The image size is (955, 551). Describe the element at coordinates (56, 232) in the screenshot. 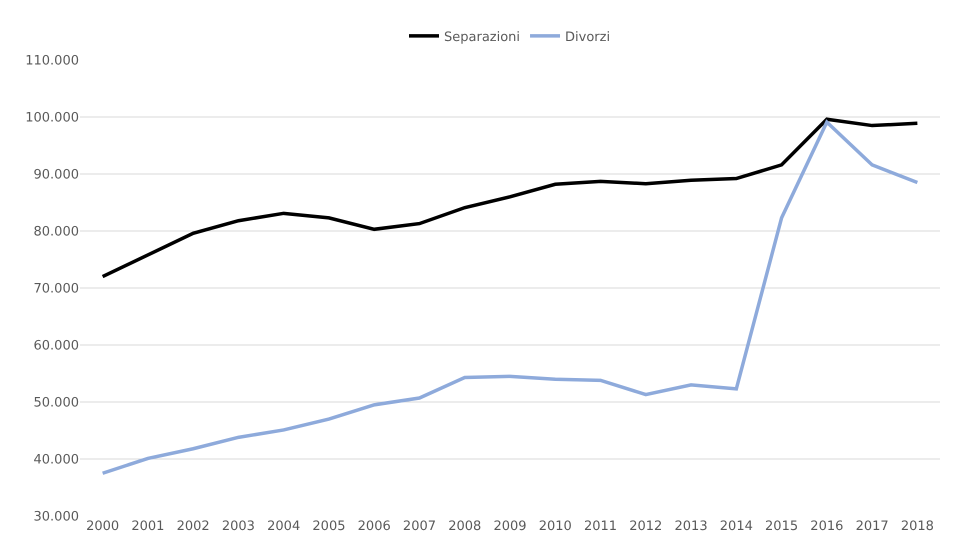

I see `y-tick-label: 80.000` at that location.